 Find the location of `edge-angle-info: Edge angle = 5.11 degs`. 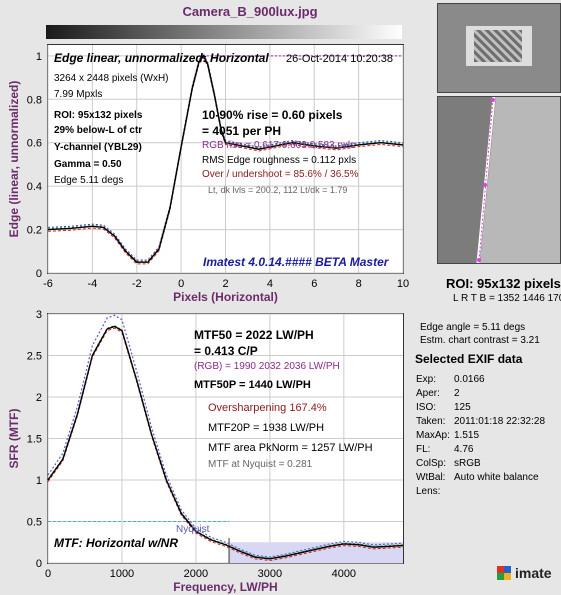

edge-angle-info: Edge angle = 5.11 degs is located at coordinates (473, 327).